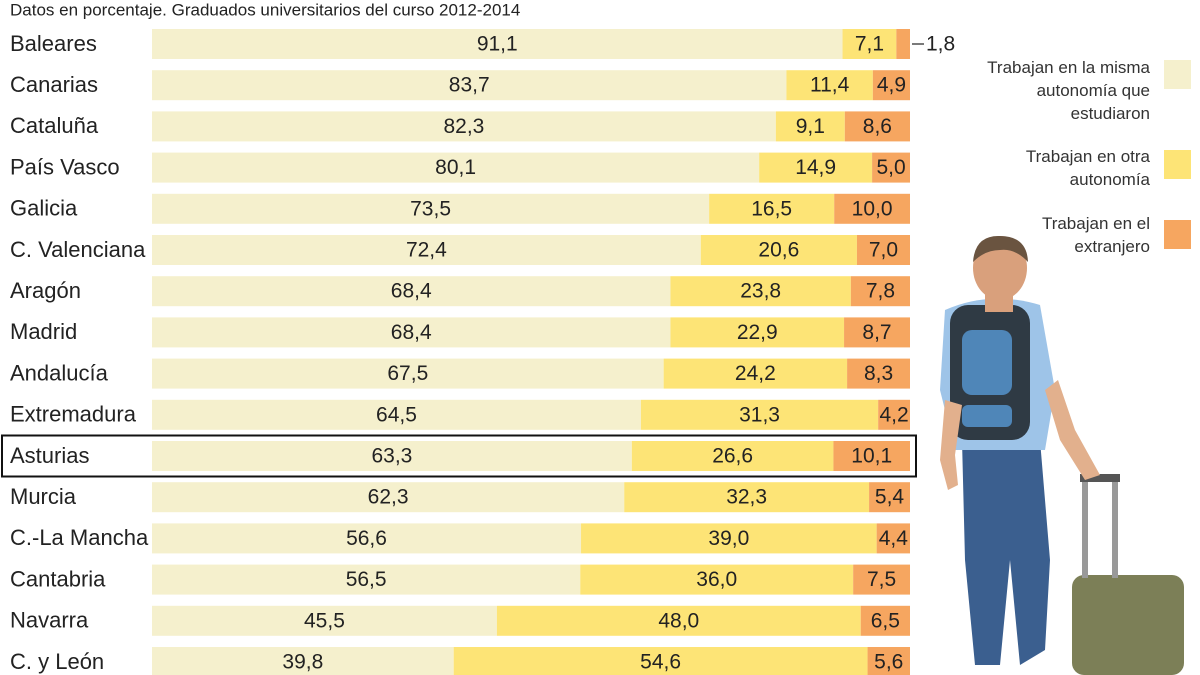 This screenshot has width=1200, height=675. Describe the element at coordinates (49, 455) in the screenshot. I see `category-label: Asturias` at that location.